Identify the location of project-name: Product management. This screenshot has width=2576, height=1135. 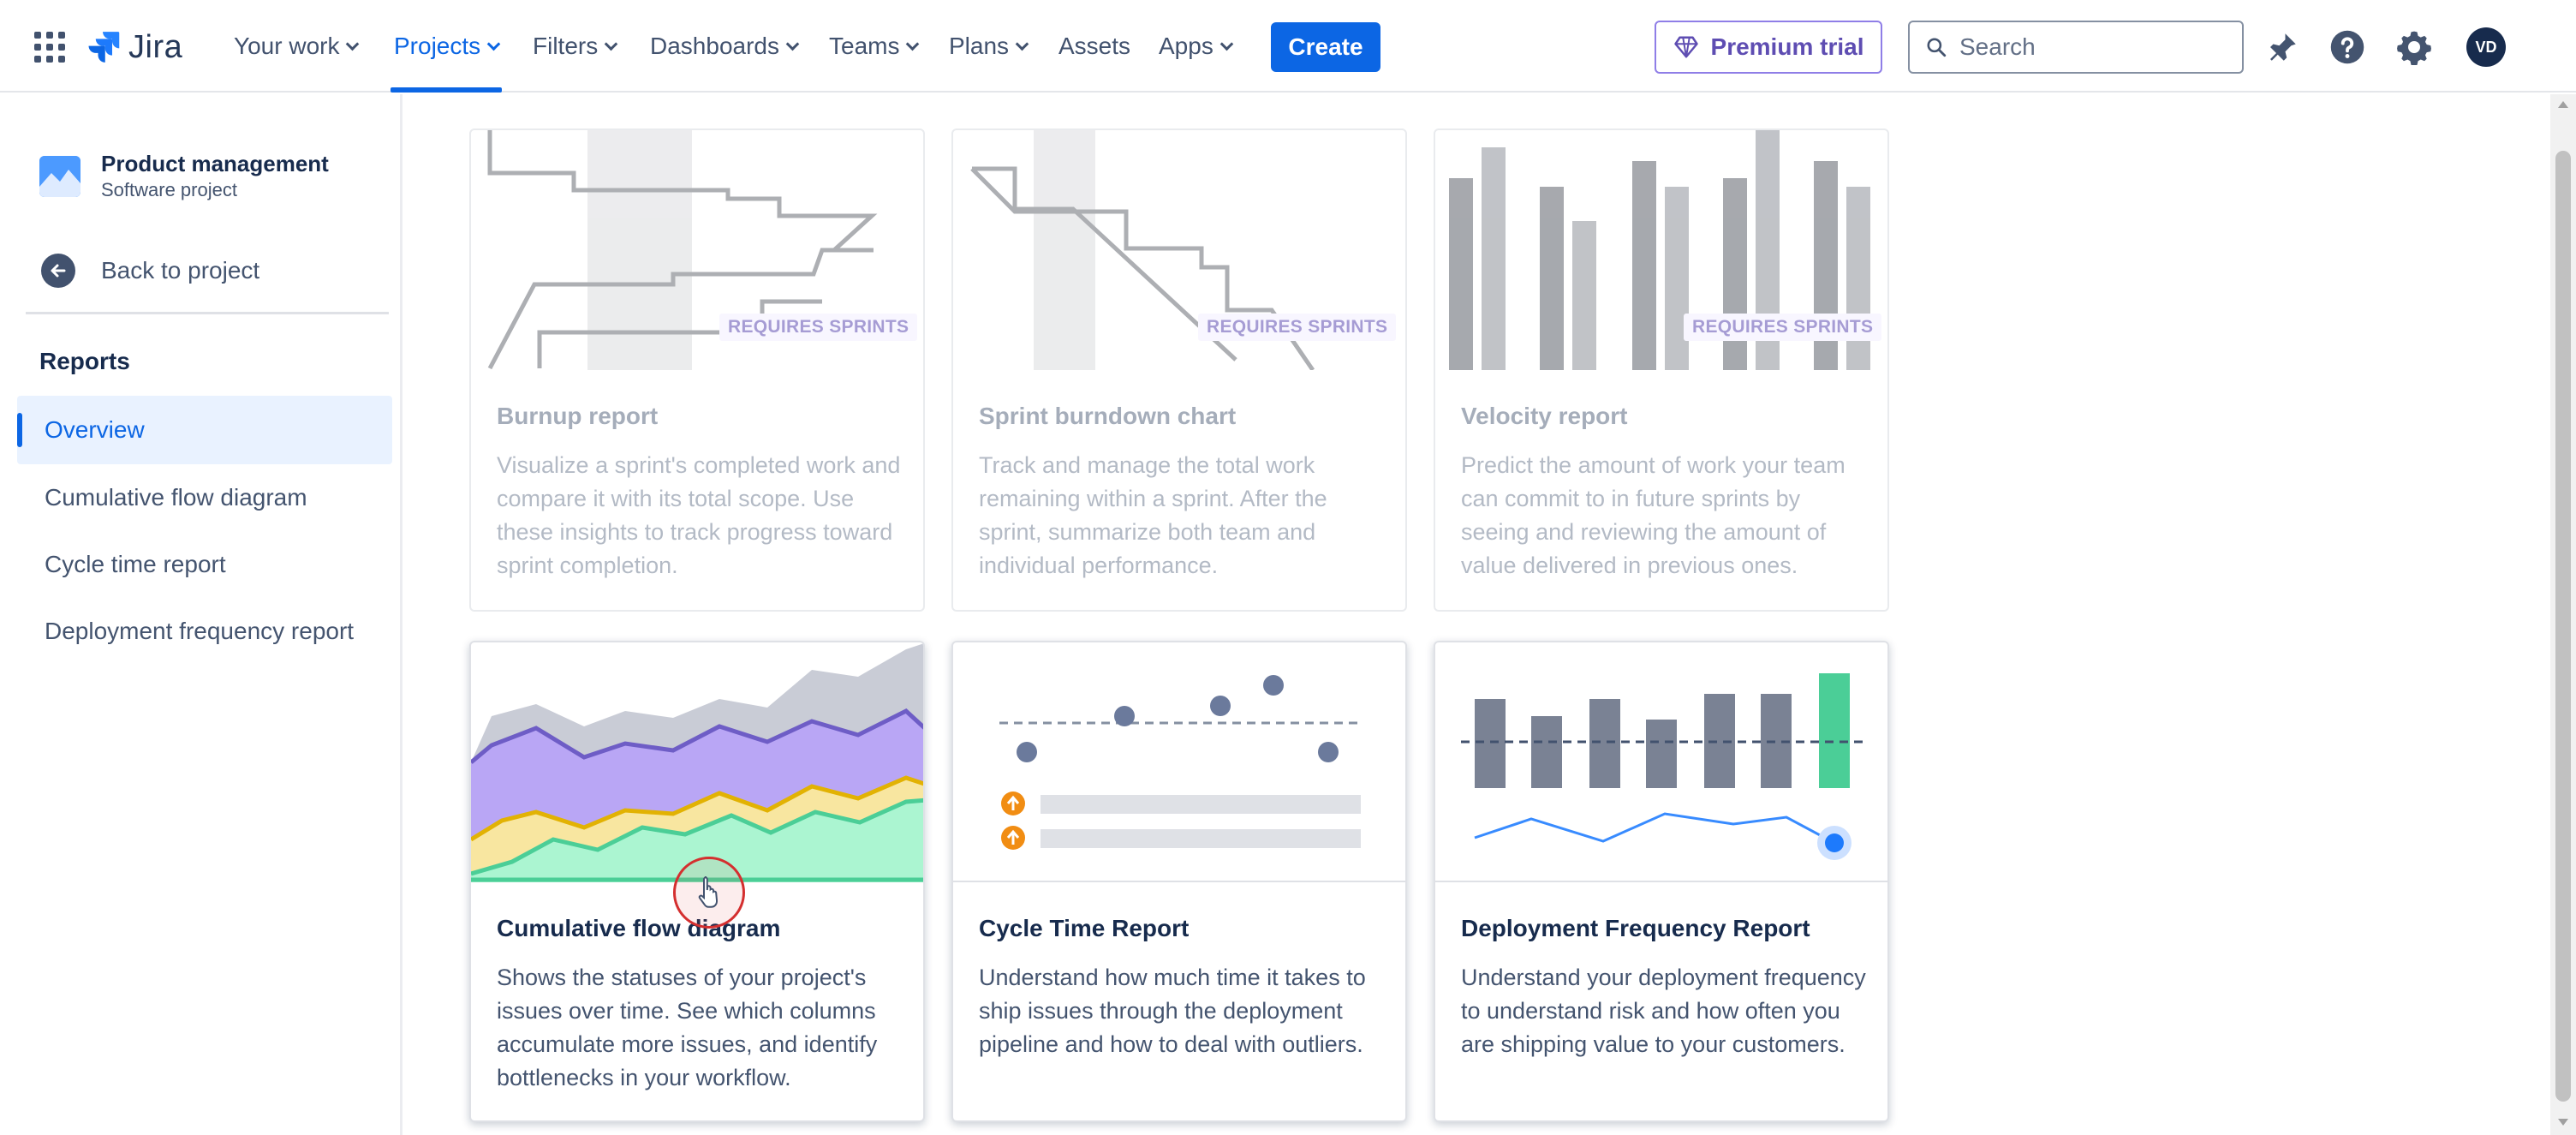
(215, 163).